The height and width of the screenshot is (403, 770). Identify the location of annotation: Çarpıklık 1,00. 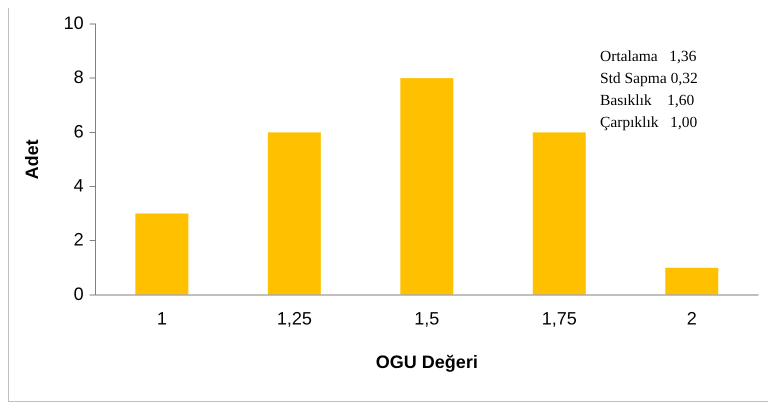
(649, 123).